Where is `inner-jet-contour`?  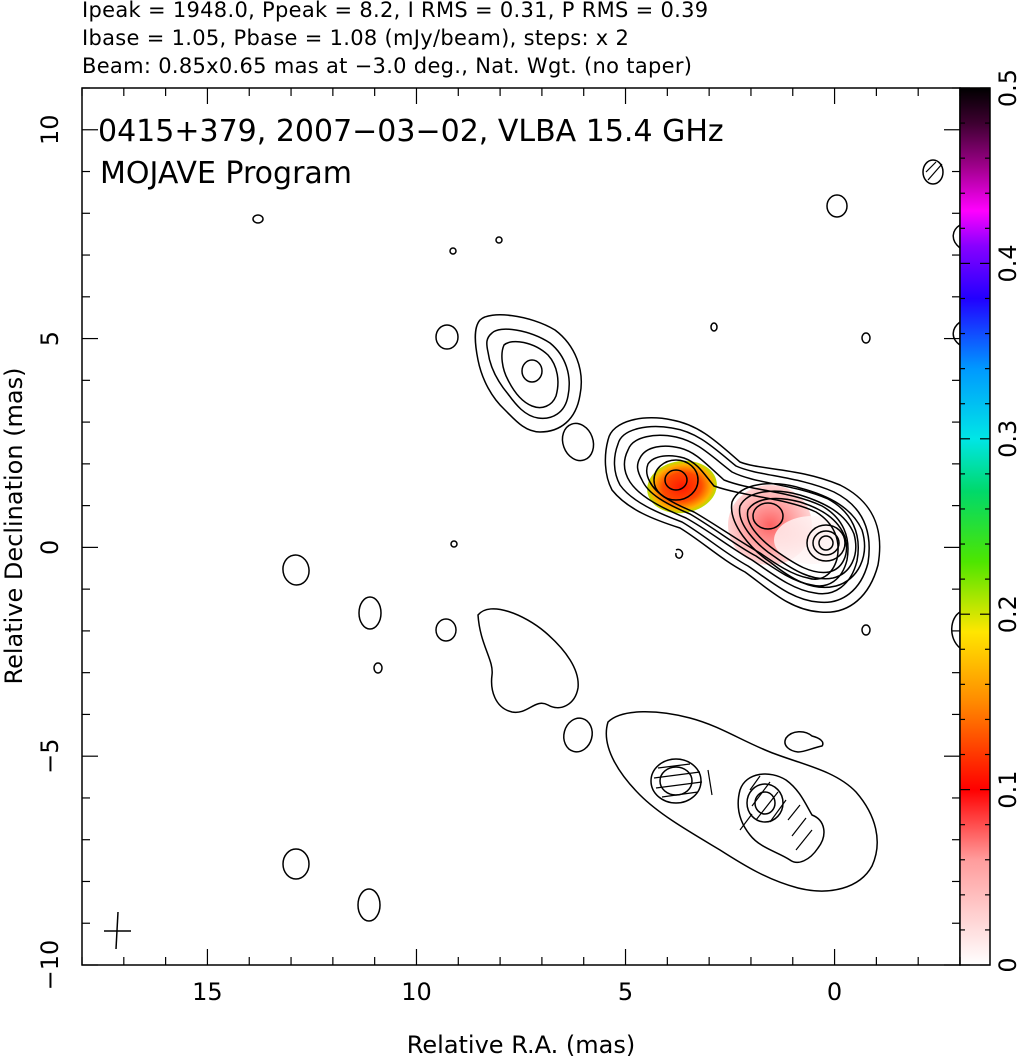
inner-jet-contour is located at coordinates (768, 516).